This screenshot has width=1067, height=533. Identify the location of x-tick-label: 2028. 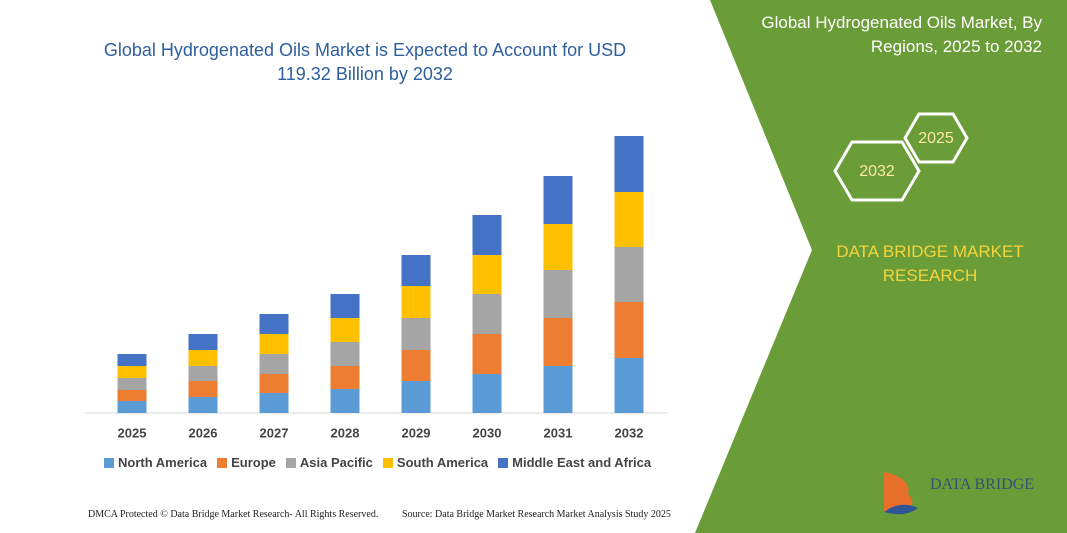
(345, 432).